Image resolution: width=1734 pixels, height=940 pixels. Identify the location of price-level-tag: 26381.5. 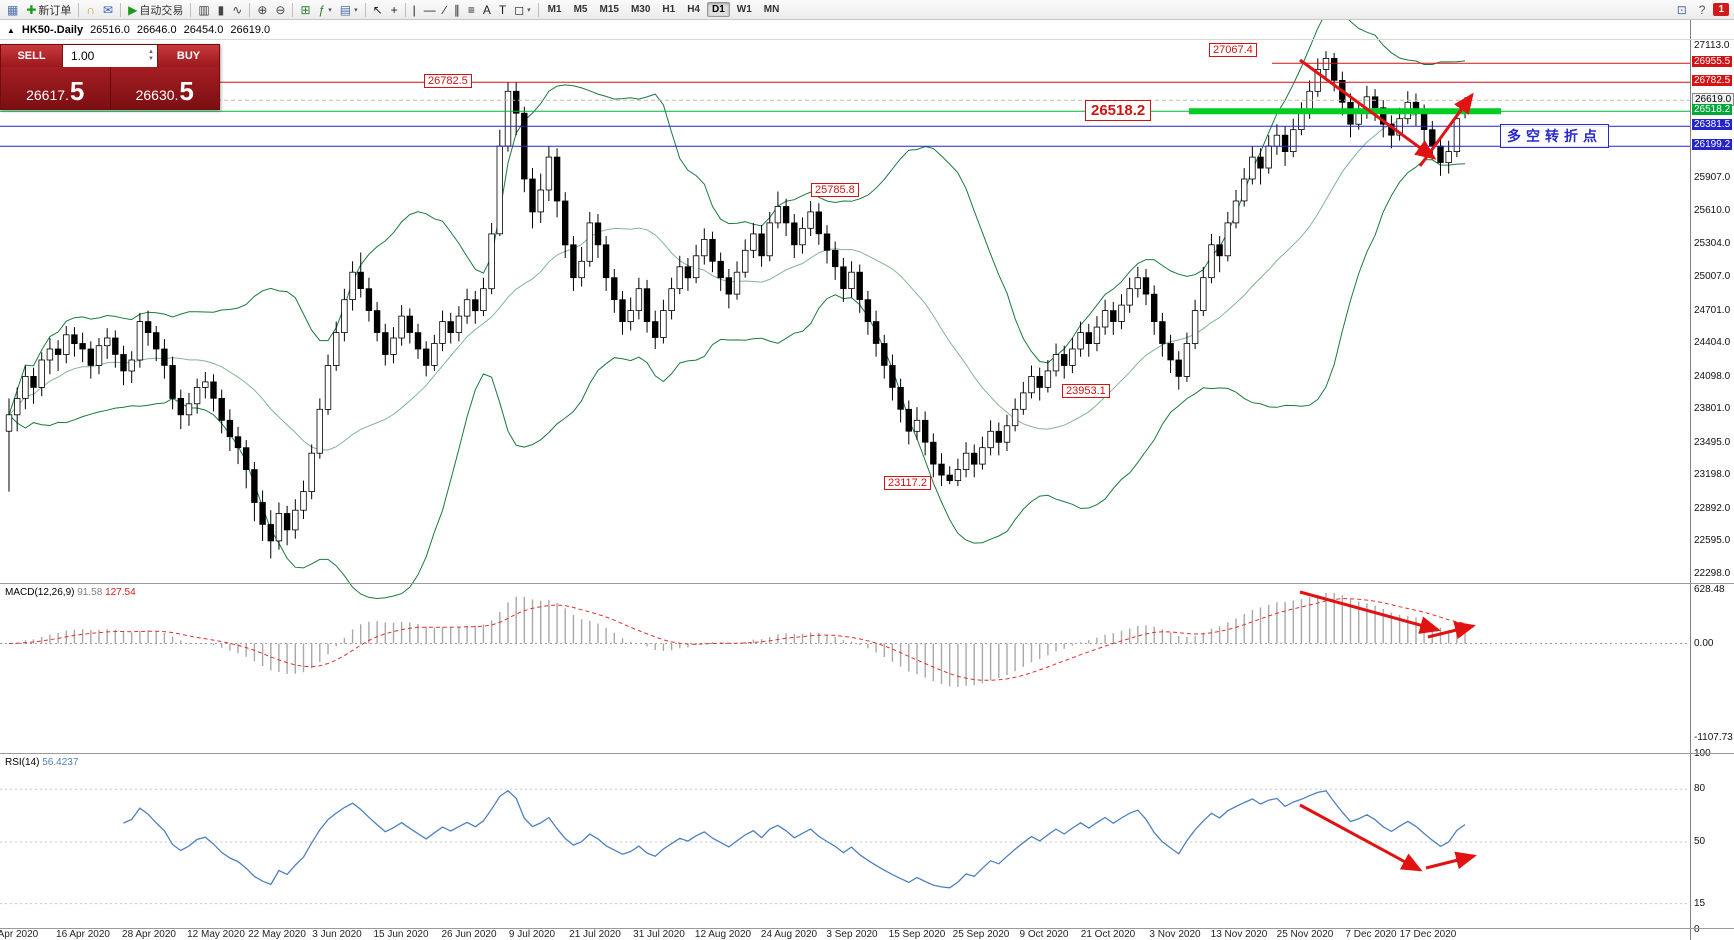
(1712, 125).